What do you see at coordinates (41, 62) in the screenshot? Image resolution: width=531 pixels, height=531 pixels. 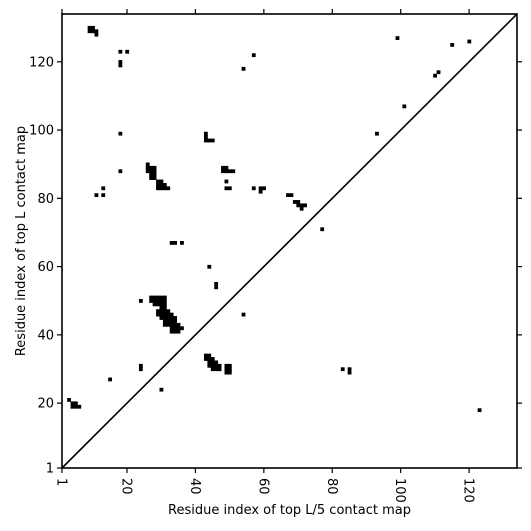 I see `y-tick-label: 120` at bounding box center [41, 62].